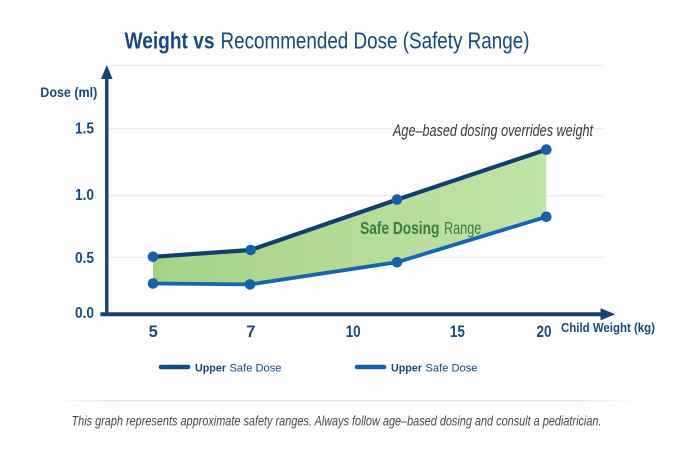 The image size is (700, 455). Describe the element at coordinates (375, 41) in the screenshot. I see `svg-text:Recommended Dose (Safety Range: Recommended Dose (Safety Range)` at that location.